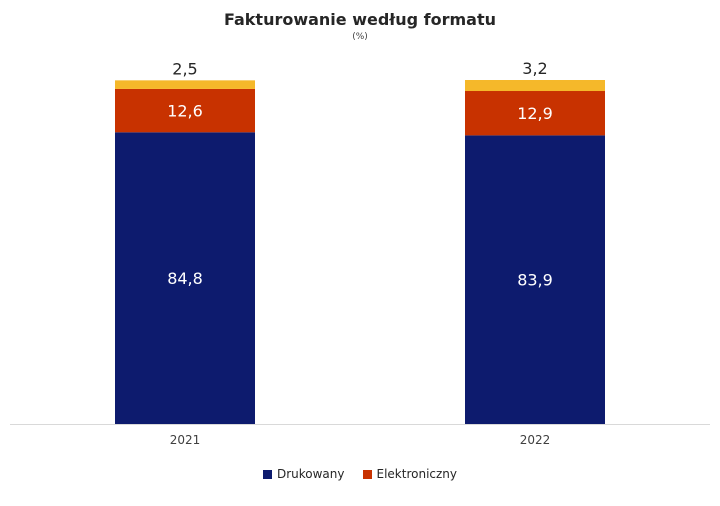  I want to click on legend-label-drukowany: Drukowany, so click(310, 474).